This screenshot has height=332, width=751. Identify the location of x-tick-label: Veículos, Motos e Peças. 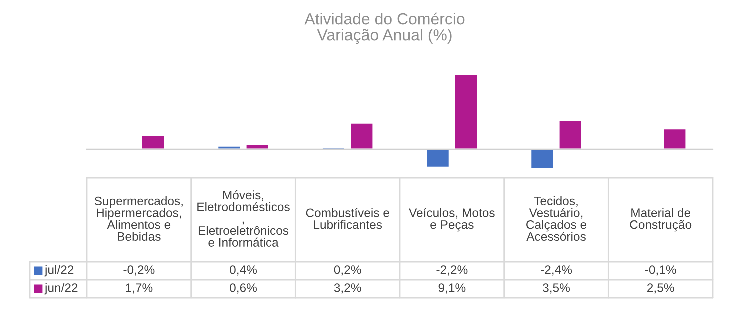
(452, 220).